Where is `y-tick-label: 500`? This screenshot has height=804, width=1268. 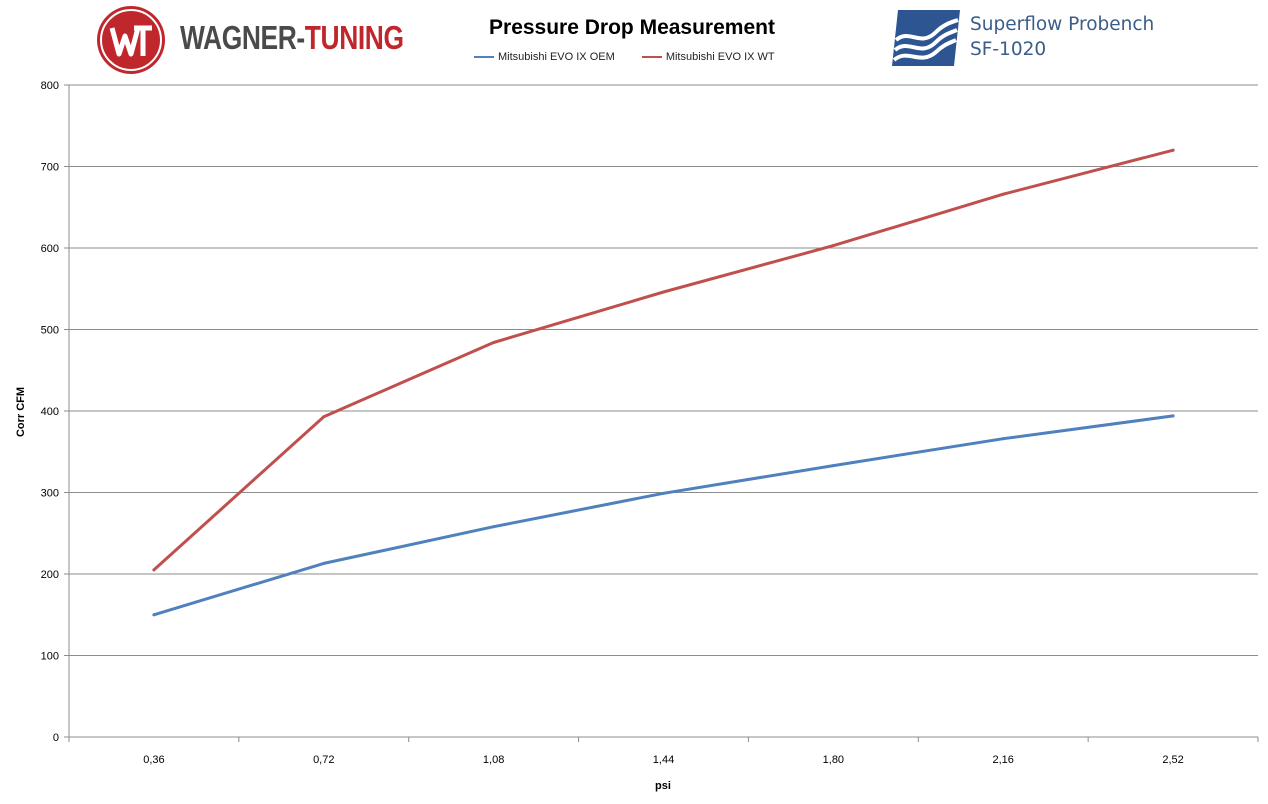
y-tick-label: 500 is located at coordinates (50, 331).